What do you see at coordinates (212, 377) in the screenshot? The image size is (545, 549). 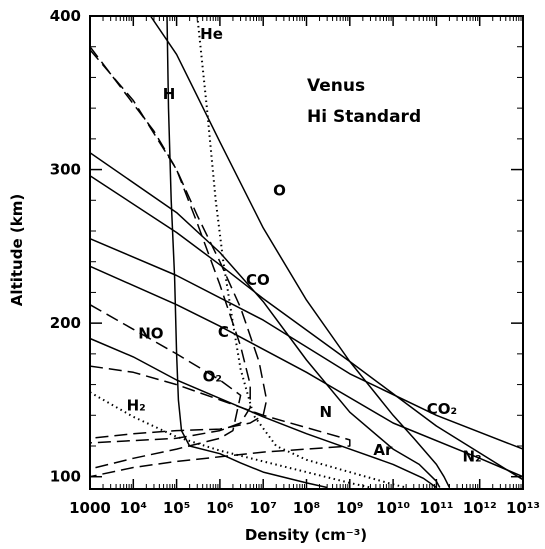 I see `curve-label: O₂` at bounding box center [212, 377].